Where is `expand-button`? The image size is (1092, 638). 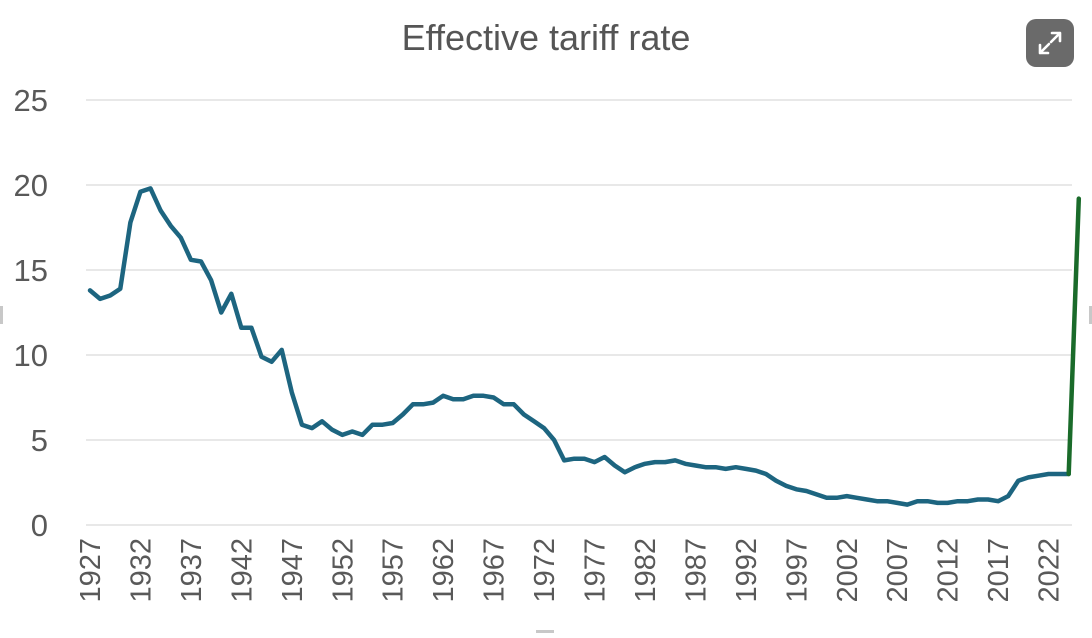
expand-button is located at coordinates (1050, 43).